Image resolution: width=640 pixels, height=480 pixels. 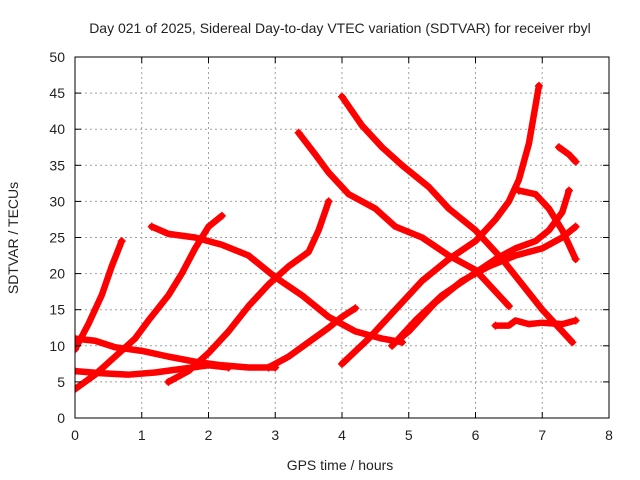 I want to click on x-tick-label: 7, so click(x=542, y=435).